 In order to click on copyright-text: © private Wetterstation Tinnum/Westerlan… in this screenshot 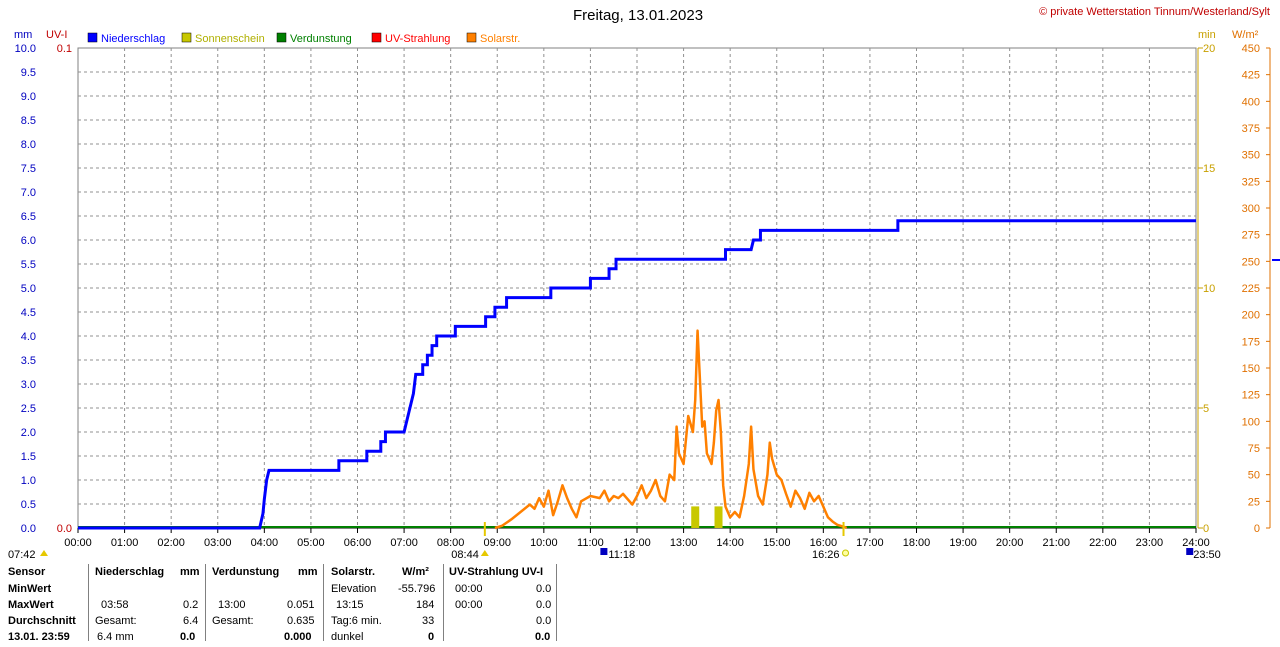, I will do `click(1154, 12)`.